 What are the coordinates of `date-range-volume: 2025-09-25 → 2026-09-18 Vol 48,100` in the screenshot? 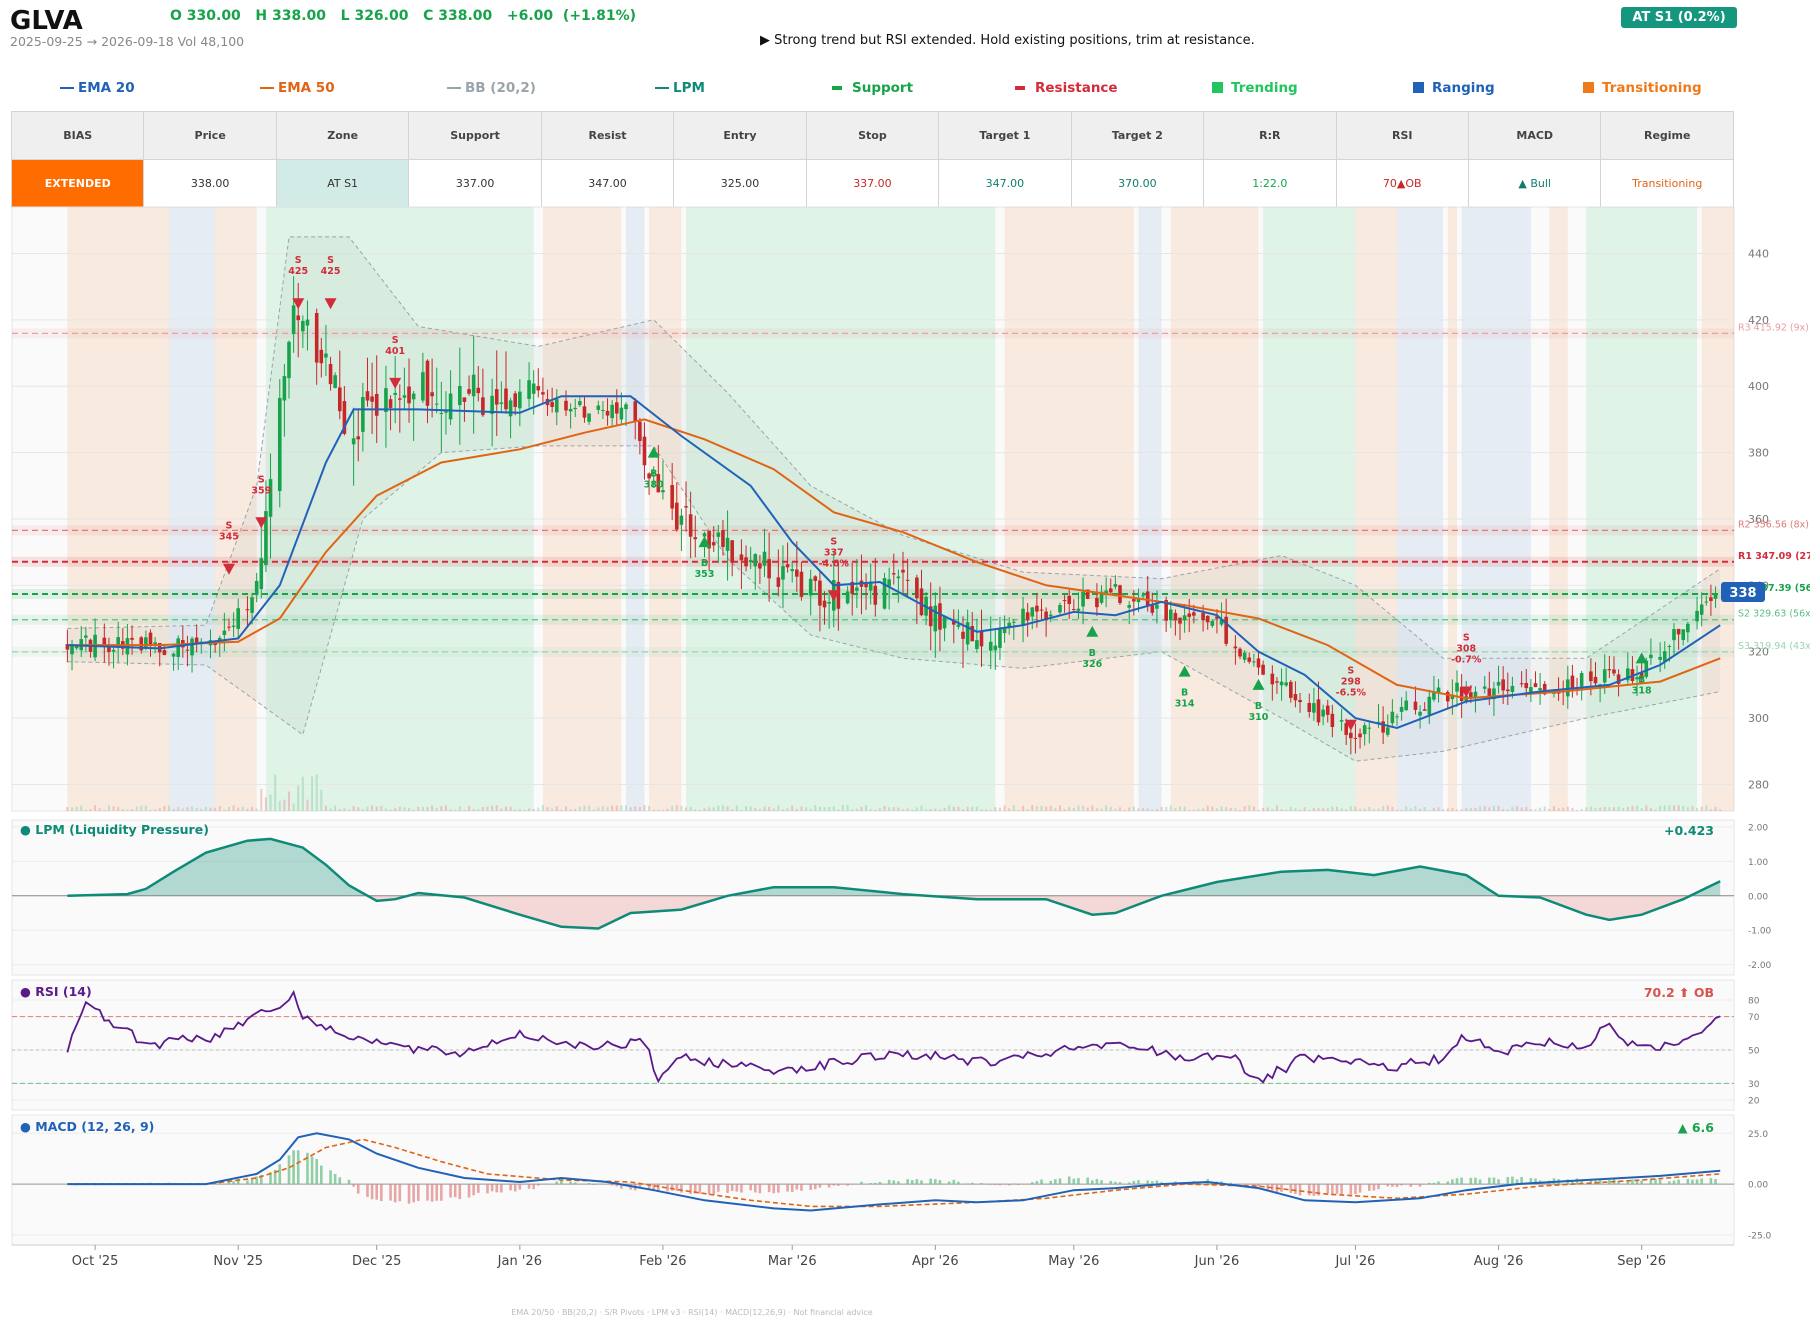 It's located at (127, 41).